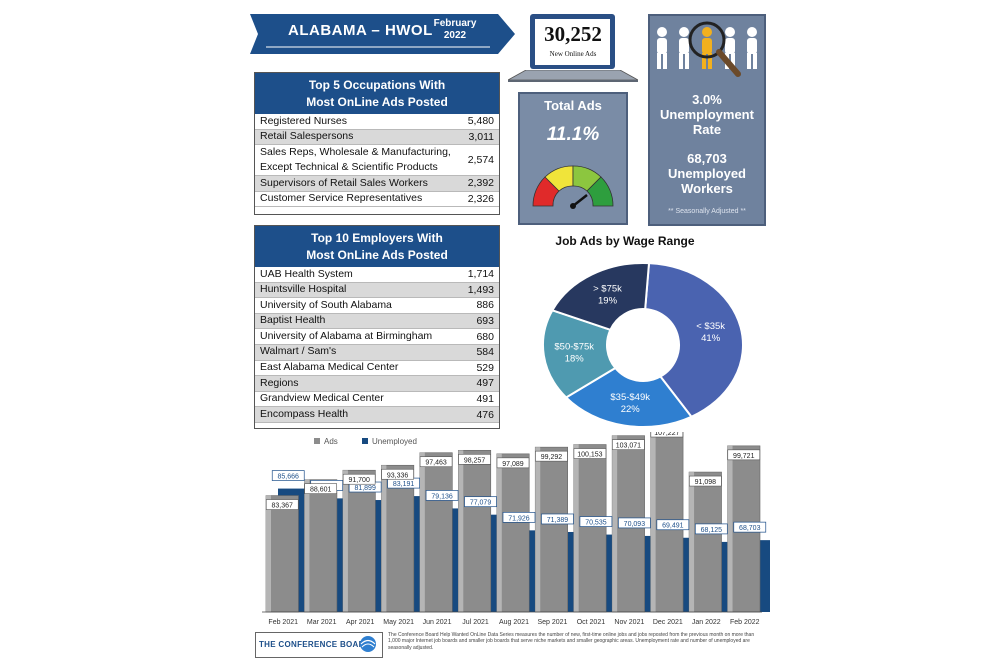 Image resolution: width=1000 pixels, height=667 pixels. What do you see at coordinates (377, 384) in the screenshot?
I see `employer-row: Regions 497` at bounding box center [377, 384].